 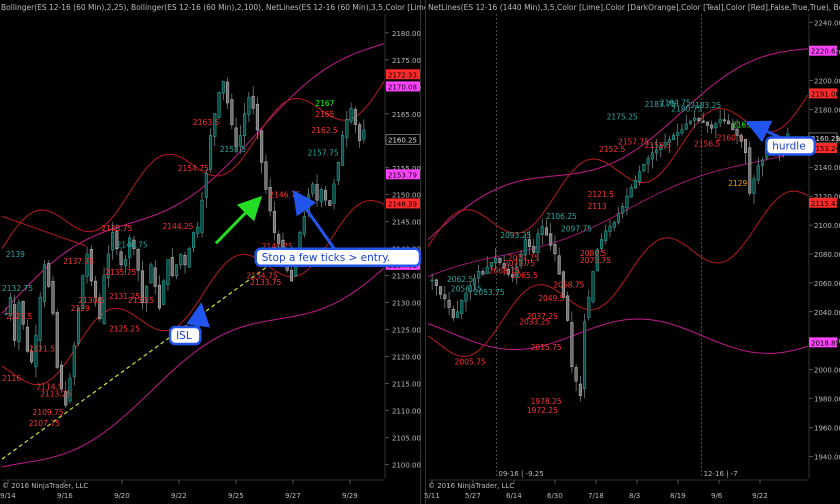 What do you see at coordinates (402, 75) in the screenshot?
I see `price-flag-label: 2172.33` at bounding box center [402, 75].